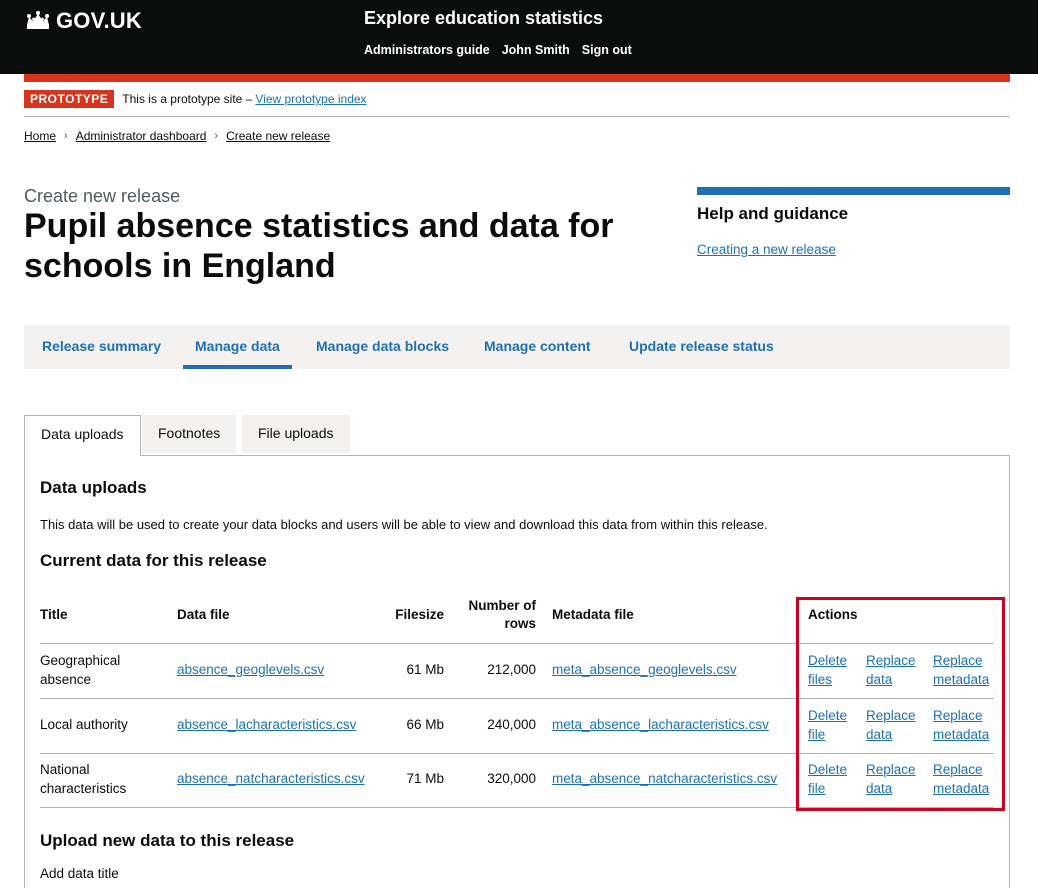  I want to click on delete-files-link: Delete files, so click(827, 670).